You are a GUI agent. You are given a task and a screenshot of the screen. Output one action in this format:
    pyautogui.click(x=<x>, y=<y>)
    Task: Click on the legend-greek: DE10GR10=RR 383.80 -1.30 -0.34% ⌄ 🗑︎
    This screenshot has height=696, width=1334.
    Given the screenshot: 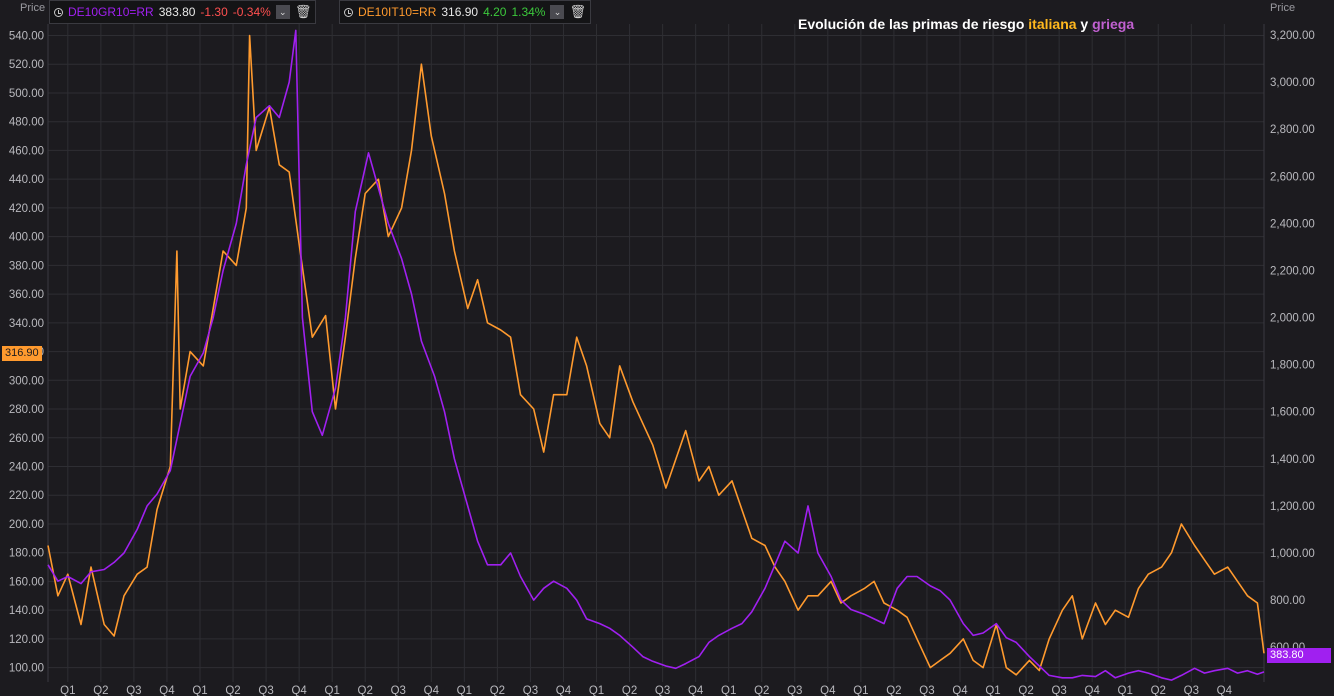 What is the action you would take?
    pyautogui.click(x=183, y=12)
    